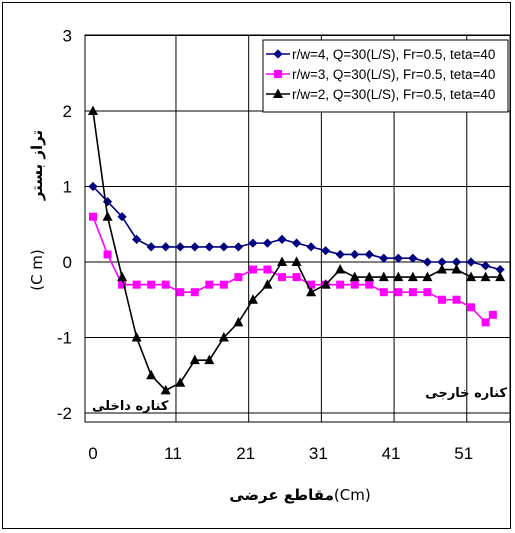 The image size is (515, 533). I want to click on y-tick-label: 1, so click(67, 187).